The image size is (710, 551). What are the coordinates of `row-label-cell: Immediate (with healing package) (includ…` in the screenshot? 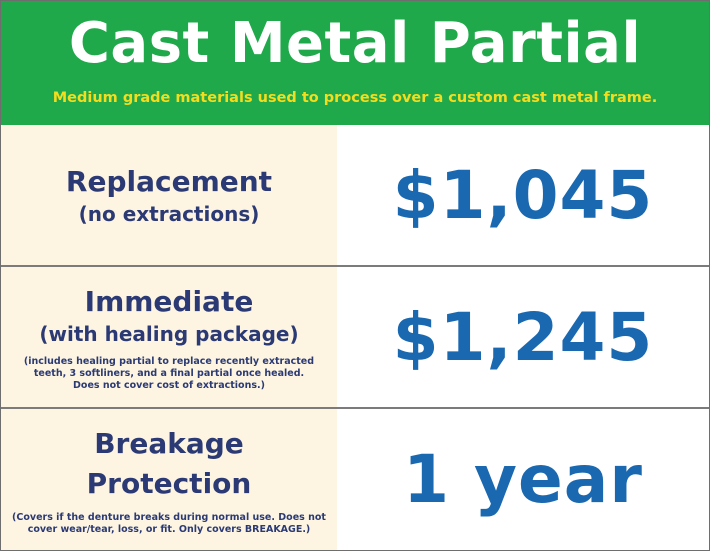 It's located at (169, 337).